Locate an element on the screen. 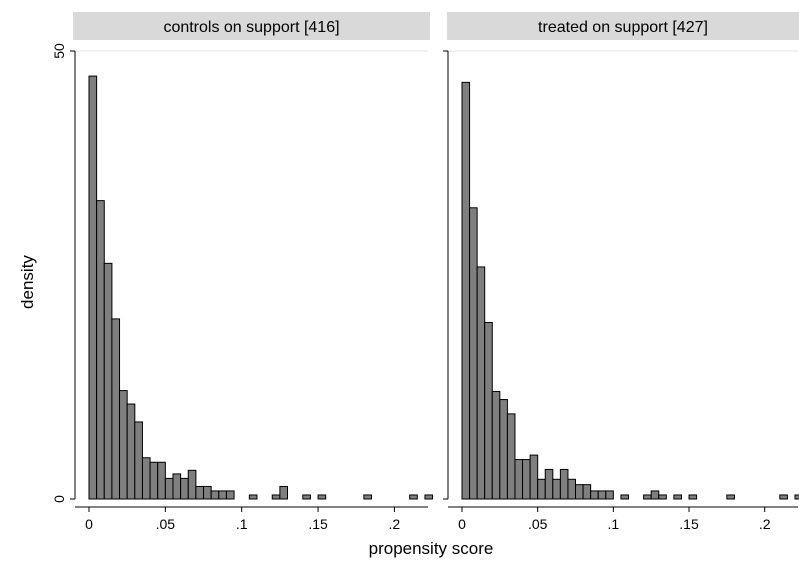 The width and height of the screenshot is (799, 563). panel-title: treated on support [427] is located at coordinates (623, 27).